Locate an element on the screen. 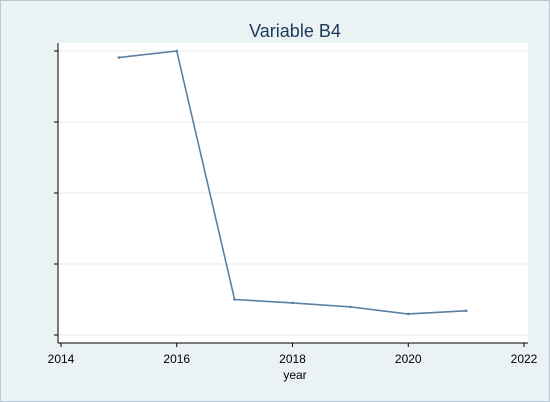 The width and height of the screenshot is (550, 402). x-tick-label: 2016 is located at coordinates (176, 359).